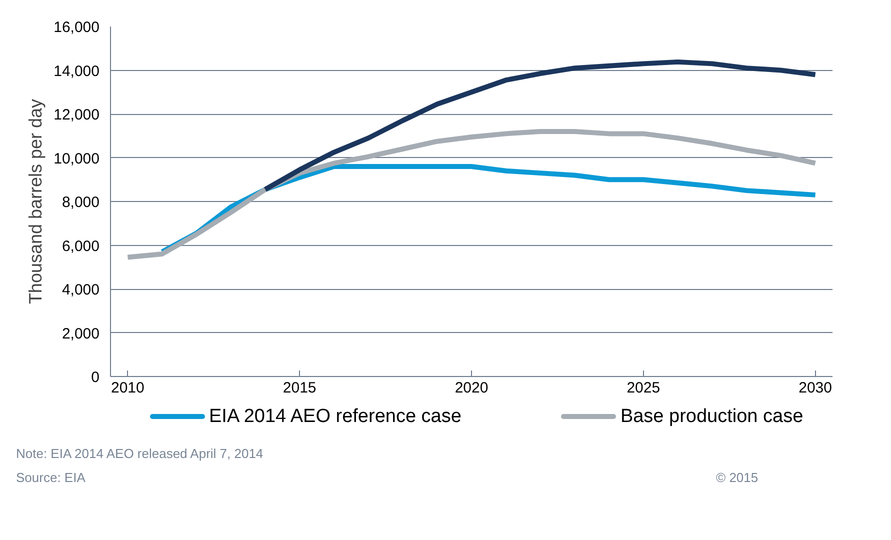 The height and width of the screenshot is (540, 891). Describe the element at coordinates (815, 388) in the screenshot. I see `x-tick-label: 2030` at that location.